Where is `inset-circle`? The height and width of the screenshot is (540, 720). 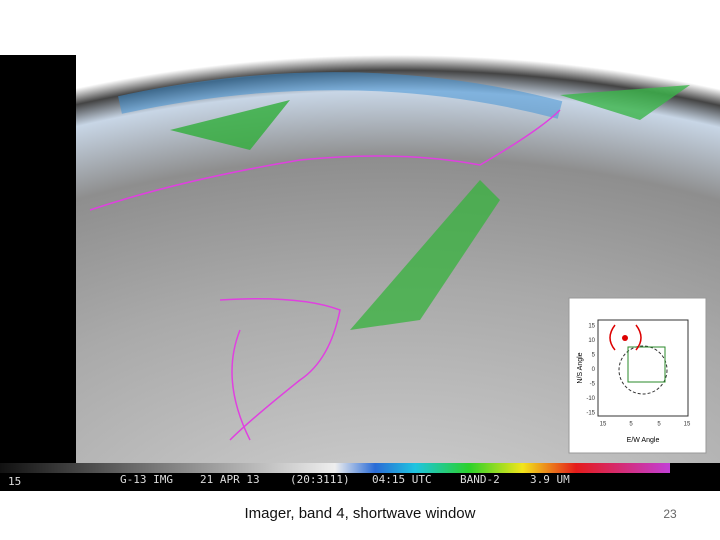
inset-circle is located at coordinates (643, 370).